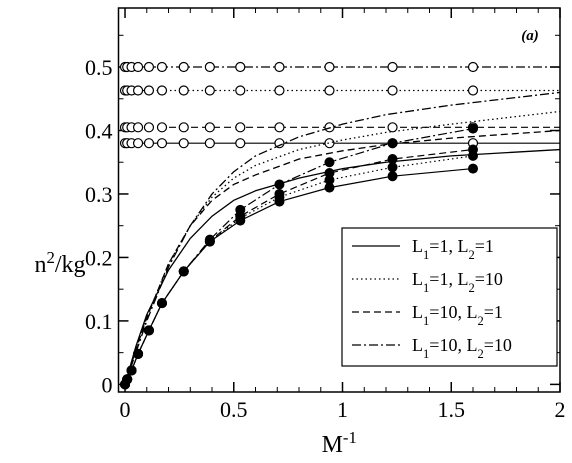 This screenshot has height=463, width=572. Describe the element at coordinates (50, 257) in the screenshot. I see `y-axis-label-part: 2` at that location.